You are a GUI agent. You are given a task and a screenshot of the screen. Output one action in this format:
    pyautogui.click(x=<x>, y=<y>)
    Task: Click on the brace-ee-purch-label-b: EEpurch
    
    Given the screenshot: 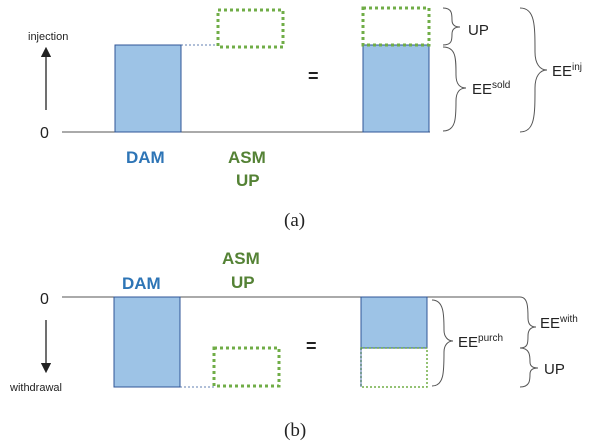 What is the action you would take?
    pyautogui.click(x=480, y=342)
    